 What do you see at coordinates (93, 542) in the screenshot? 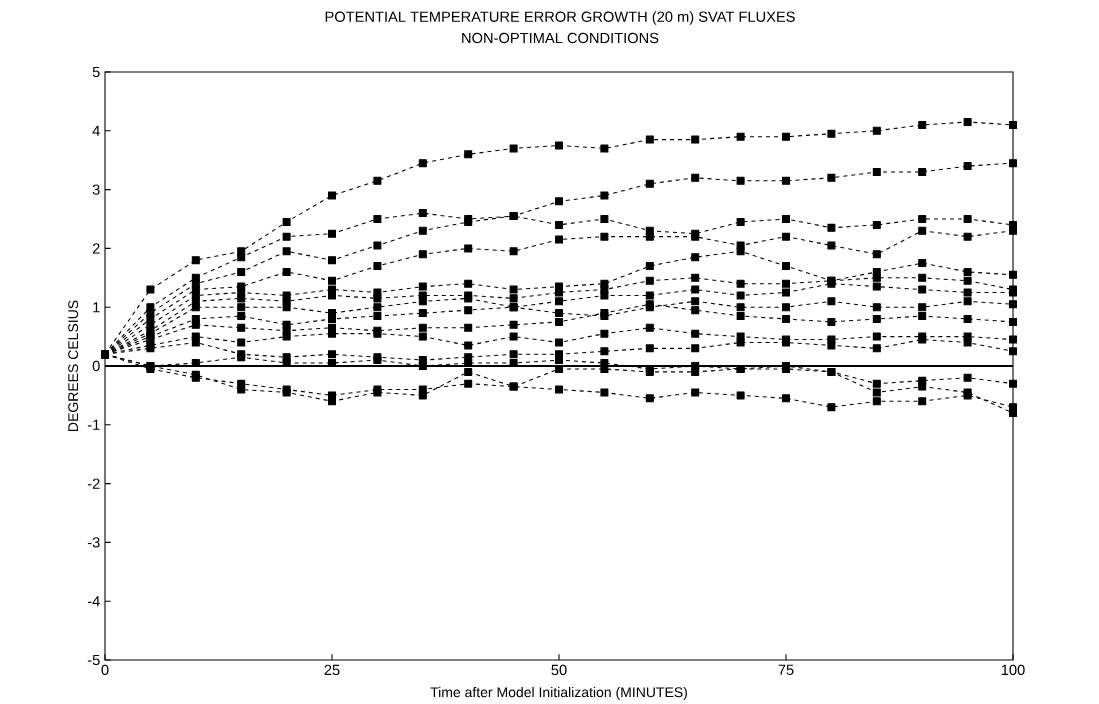
I see `y-tick-label: -3` at bounding box center [93, 542].